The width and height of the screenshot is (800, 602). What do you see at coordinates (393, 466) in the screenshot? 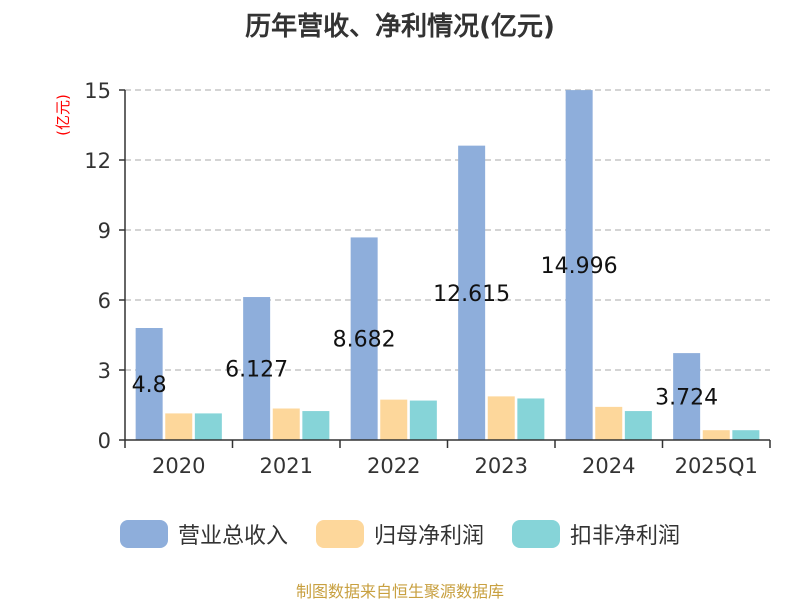
I see `x-tick-label: 2022` at bounding box center [393, 466].